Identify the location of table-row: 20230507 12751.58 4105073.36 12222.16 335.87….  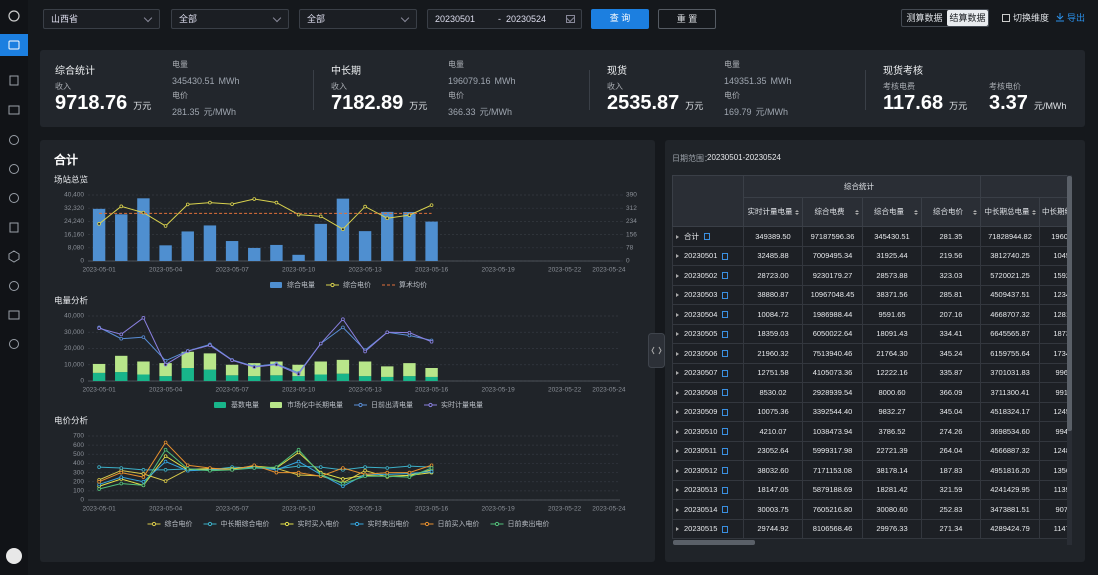
(869, 372).